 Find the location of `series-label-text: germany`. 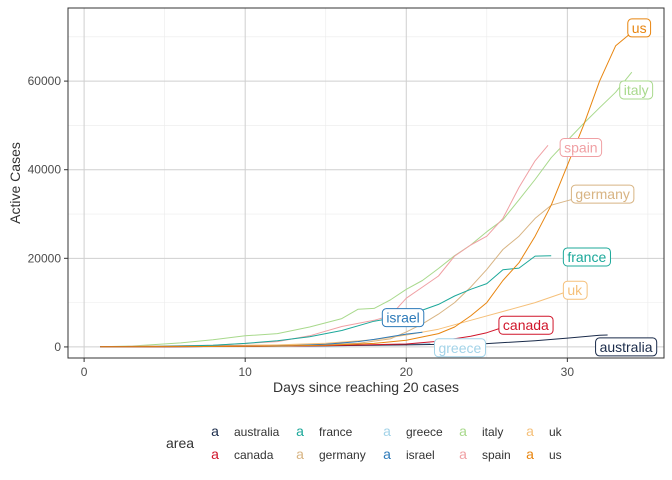

series-label-text: germany is located at coordinates (602, 194).